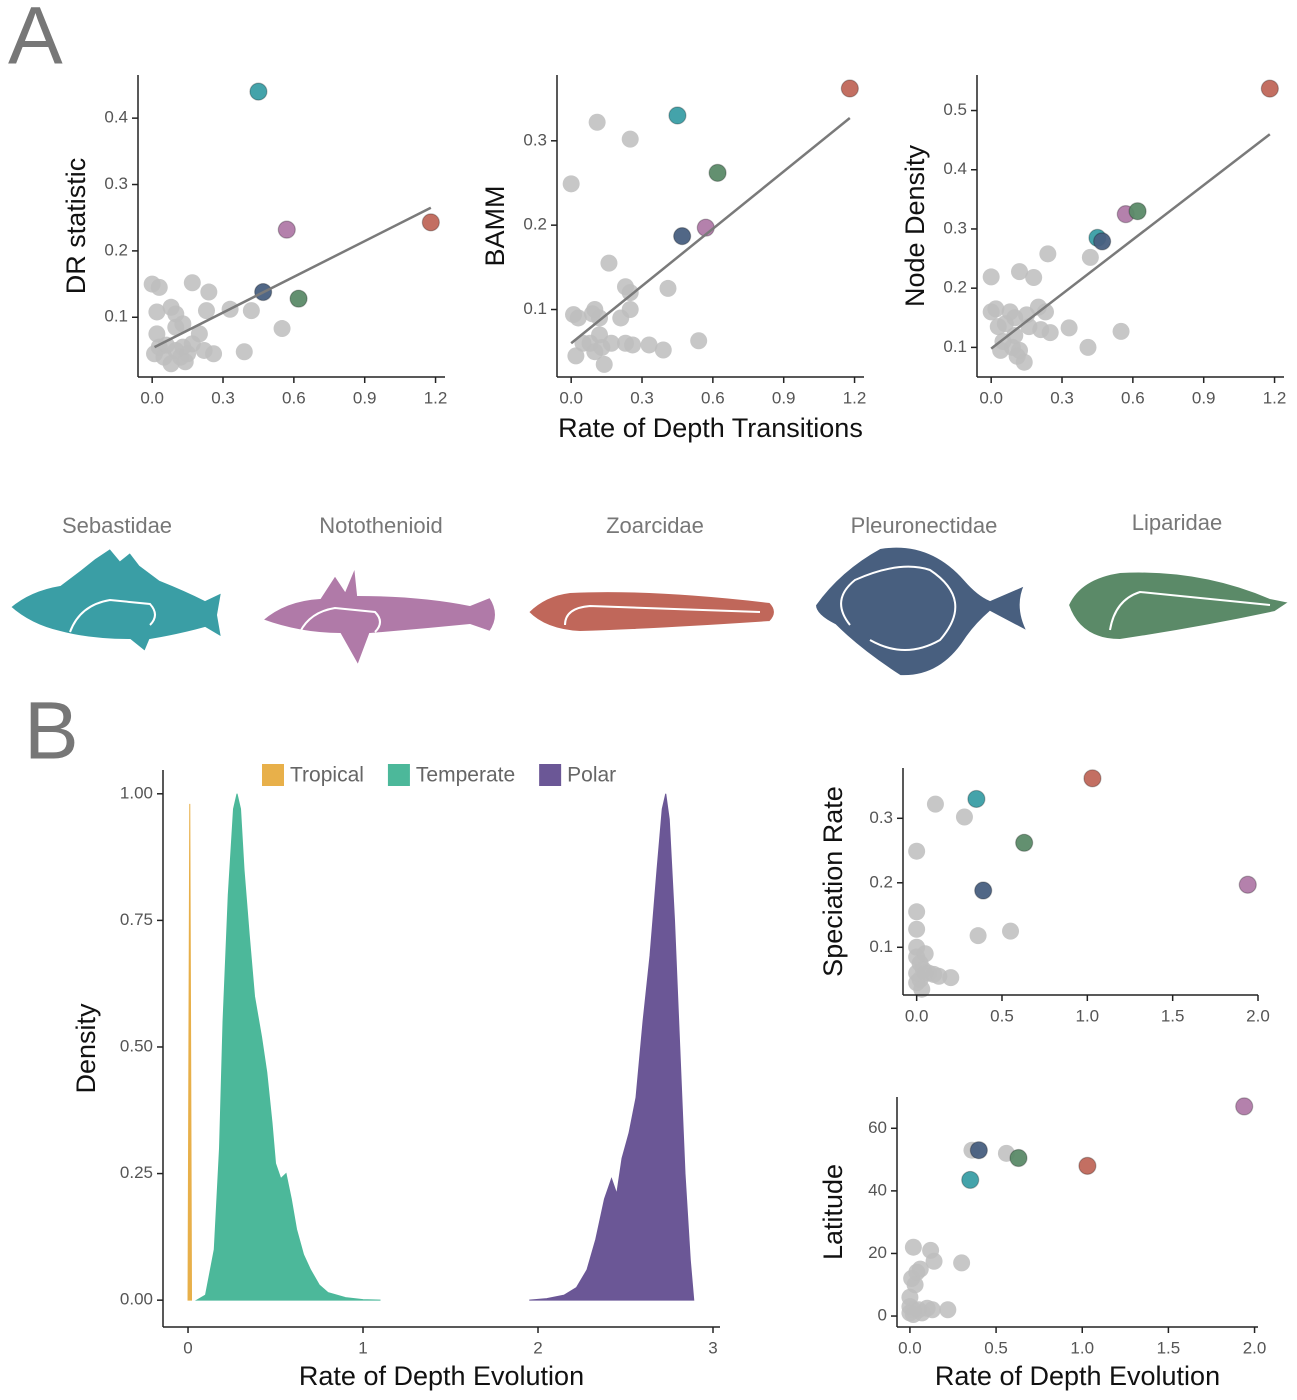 This screenshot has width=1297, height=1400. Describe the element at coordinates (655, 525) in the screenshot. I see `species-label: Zoarcidae` at that location.